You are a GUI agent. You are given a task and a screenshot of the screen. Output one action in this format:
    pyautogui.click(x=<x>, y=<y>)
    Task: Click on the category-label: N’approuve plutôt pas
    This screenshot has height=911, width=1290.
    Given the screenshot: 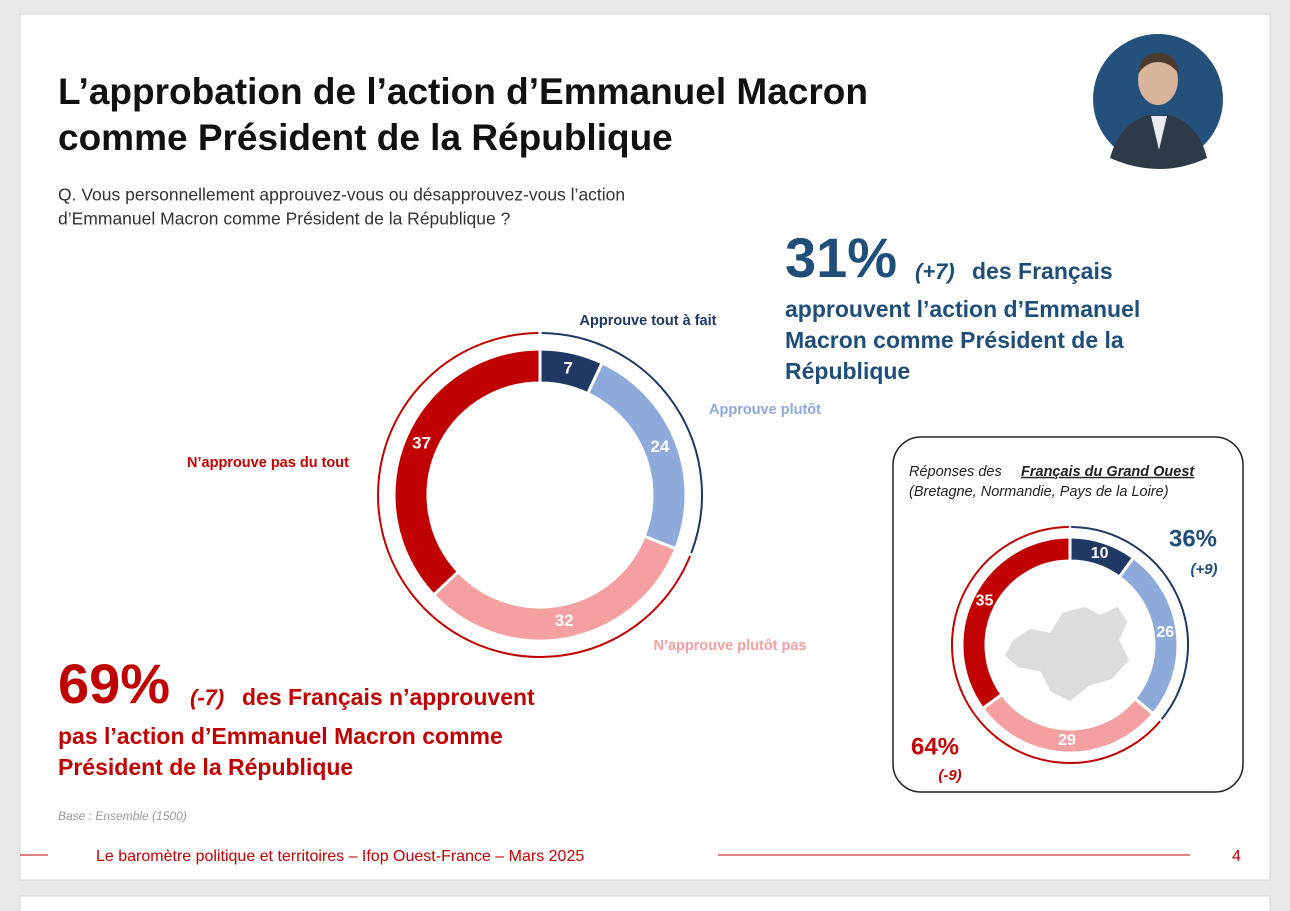 What is the action you would take?
    pyautogui.click(x=729, y=646)
    